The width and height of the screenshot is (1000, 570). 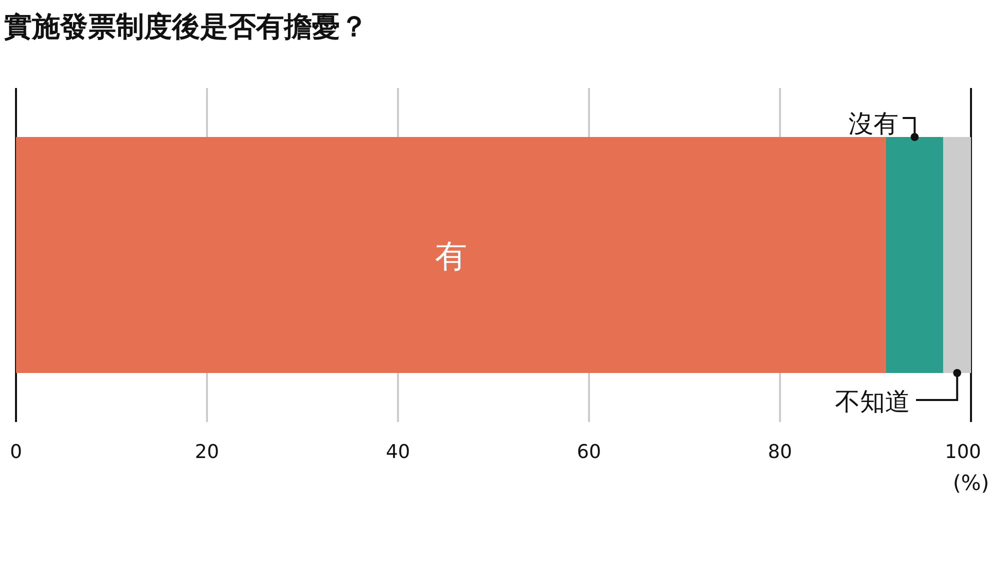 I want to click on x-tick-label: 40, so click(x=398, y=452).